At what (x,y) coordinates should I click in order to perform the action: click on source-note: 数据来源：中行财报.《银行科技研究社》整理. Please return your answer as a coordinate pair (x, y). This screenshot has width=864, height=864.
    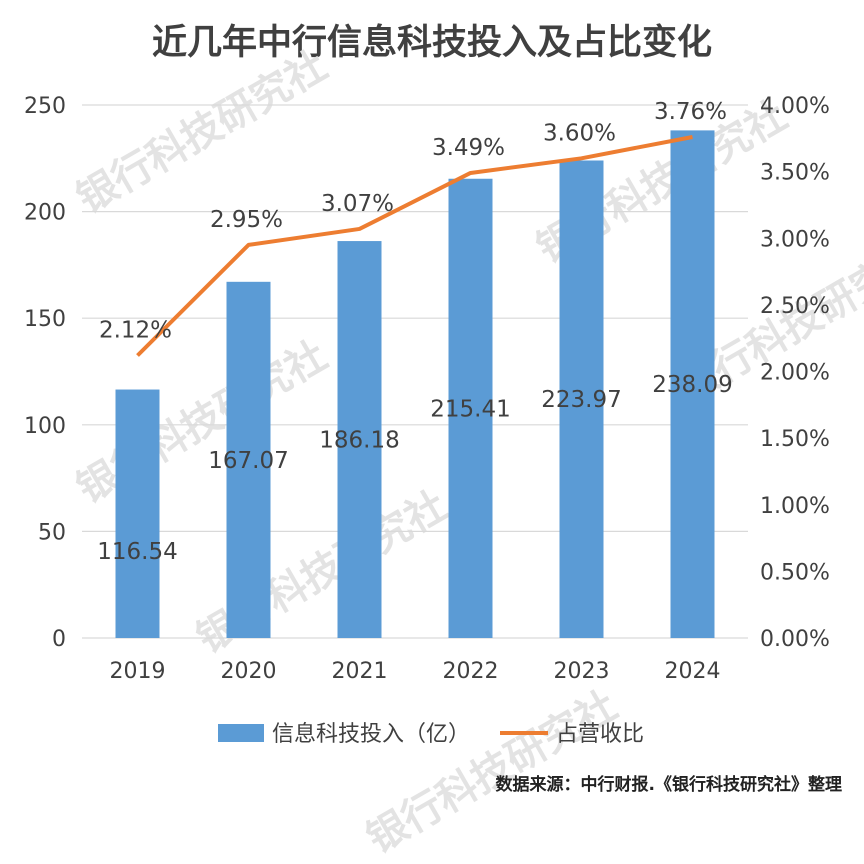
    Looking at the image, I should click on (668, 785).